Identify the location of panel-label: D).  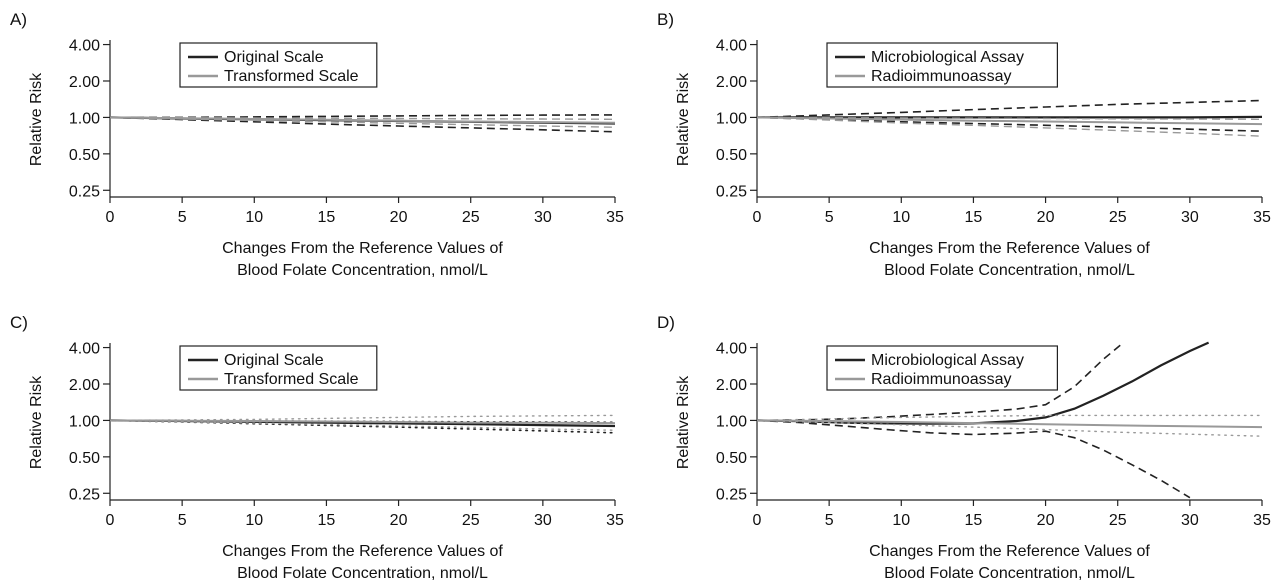
(666, 322).